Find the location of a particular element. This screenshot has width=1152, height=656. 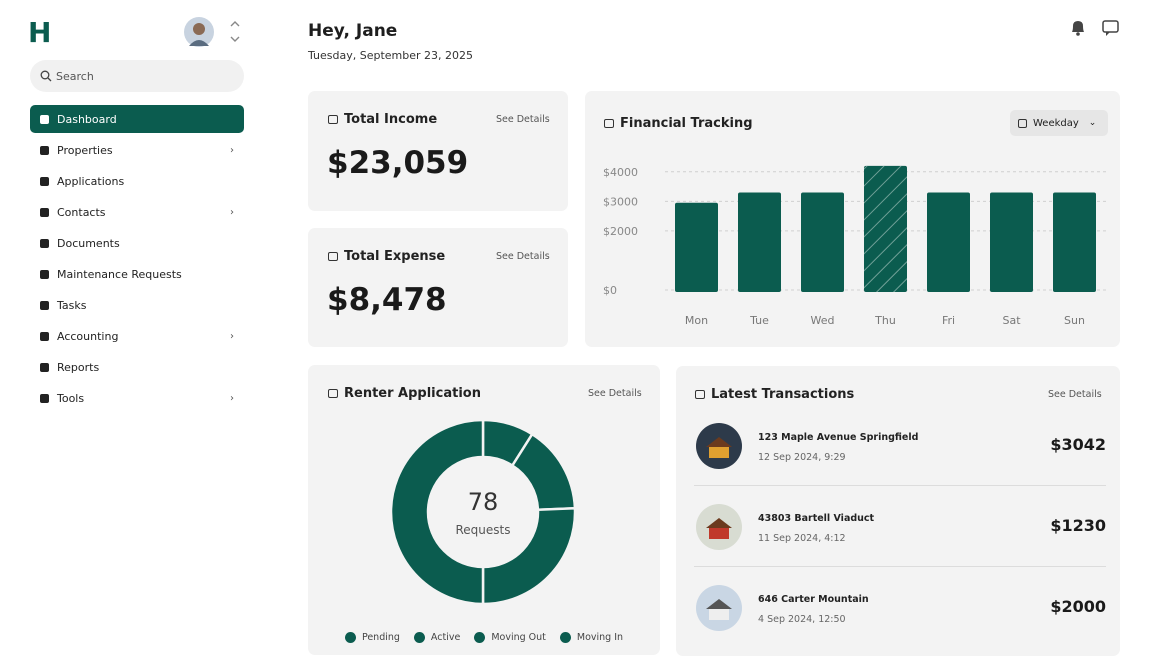

date: 12 Sep 2024, 9:29 is located at coordinates (802, 457).